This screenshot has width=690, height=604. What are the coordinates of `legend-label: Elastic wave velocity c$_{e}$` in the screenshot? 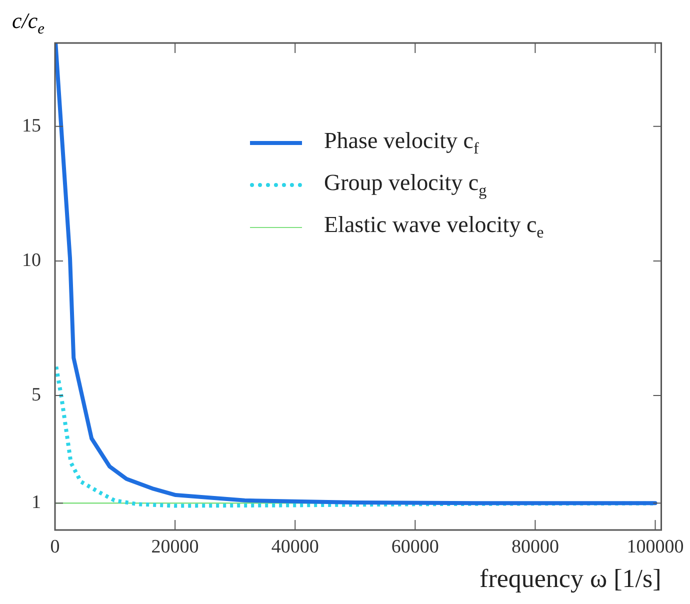 It's located at (434, 227).